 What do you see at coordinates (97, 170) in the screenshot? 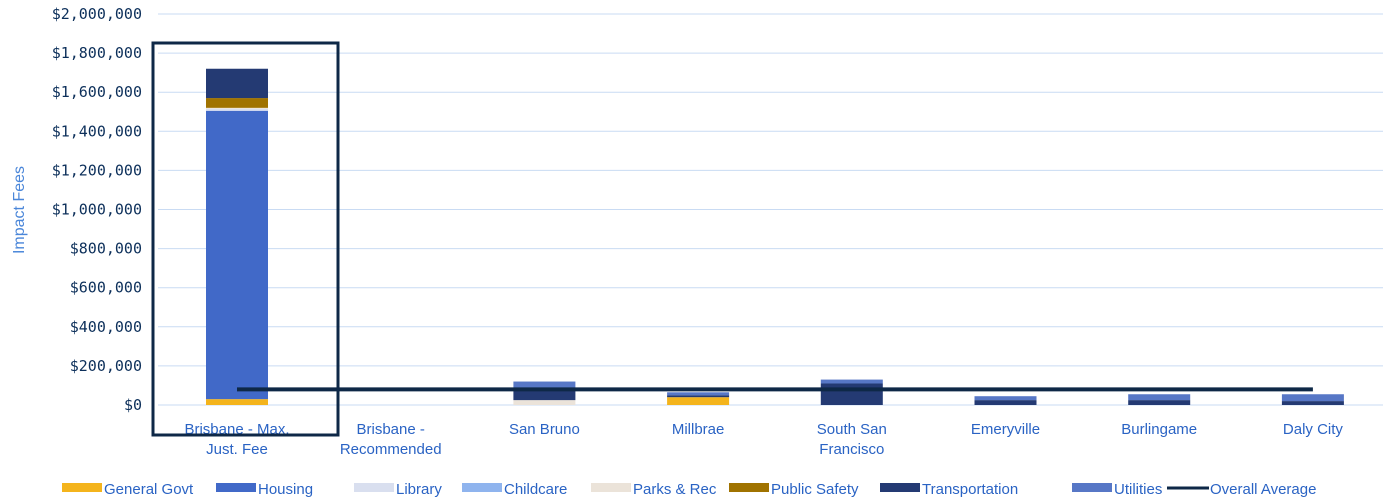
I see `y-tick-label: $1,200,000` at bounding box center [97, 170].